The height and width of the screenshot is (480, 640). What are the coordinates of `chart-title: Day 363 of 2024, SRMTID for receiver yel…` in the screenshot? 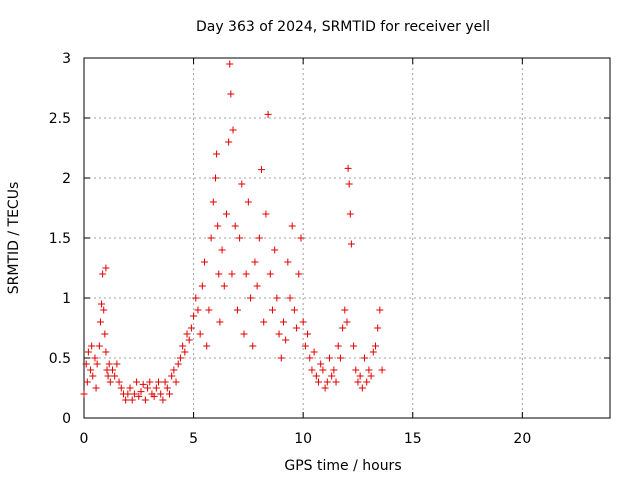 It's located at (343, 27).